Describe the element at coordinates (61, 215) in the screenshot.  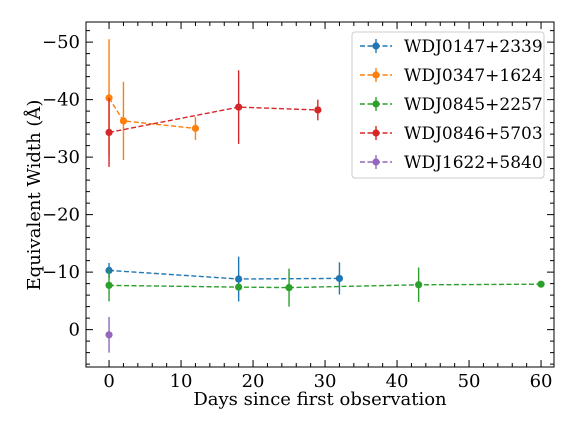
I see `y-tick-label: −20` at that location.